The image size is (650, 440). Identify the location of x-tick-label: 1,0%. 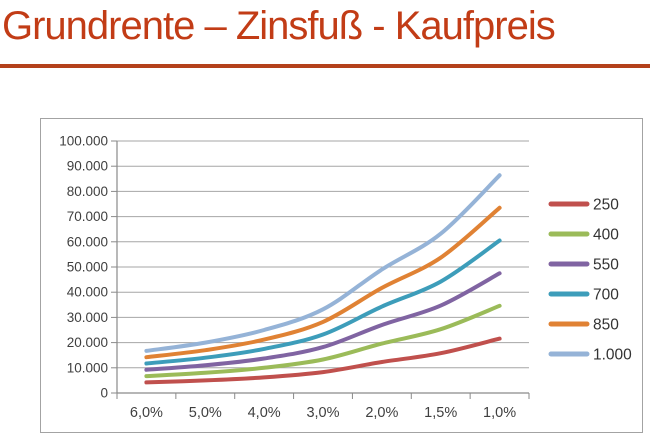
(499, 413).